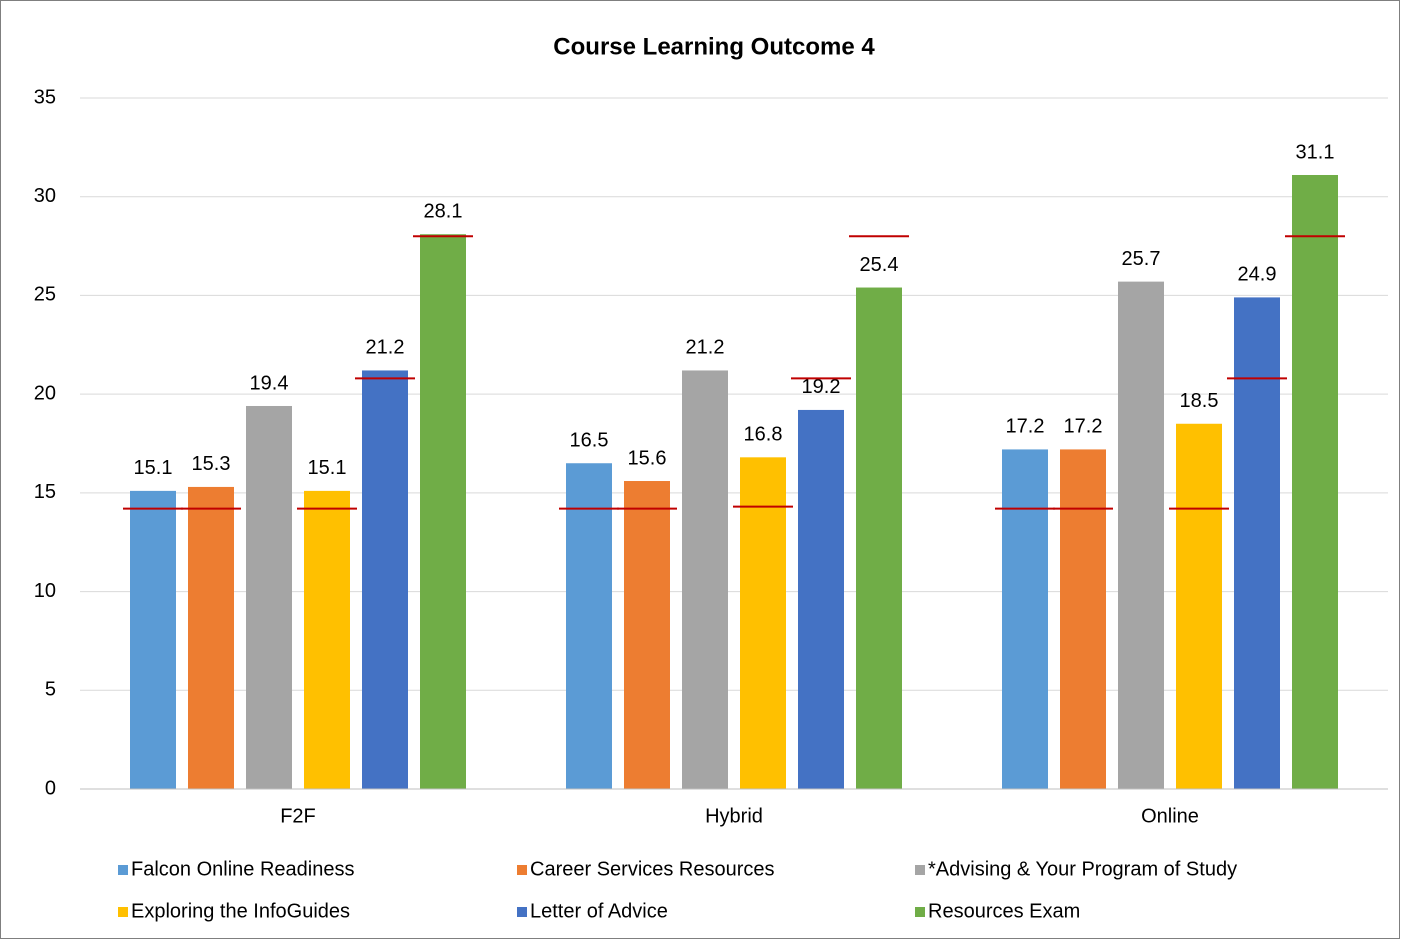  Describe the element at coordinates (647, 458) in the screenshot. I see `data-label: 15.6` at that location.